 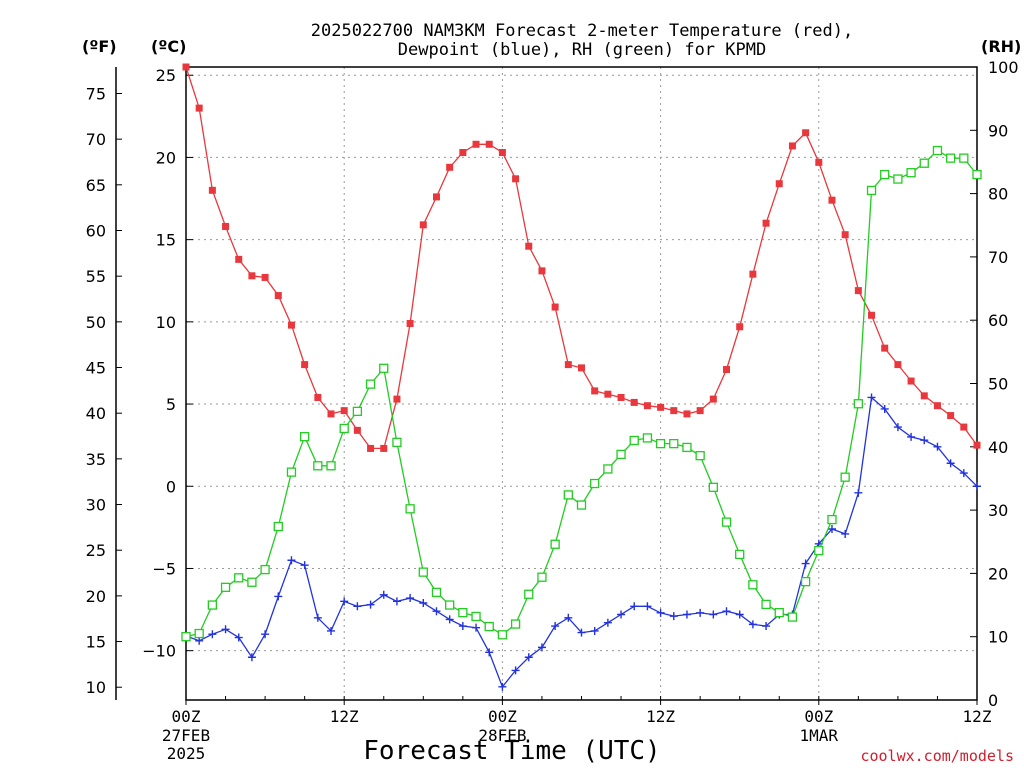 What do you see at coordinates (511, 751) in the screenshot?
I see `x-axis-title: Forecast Time (UTC)` at bounding box center [511, 751].